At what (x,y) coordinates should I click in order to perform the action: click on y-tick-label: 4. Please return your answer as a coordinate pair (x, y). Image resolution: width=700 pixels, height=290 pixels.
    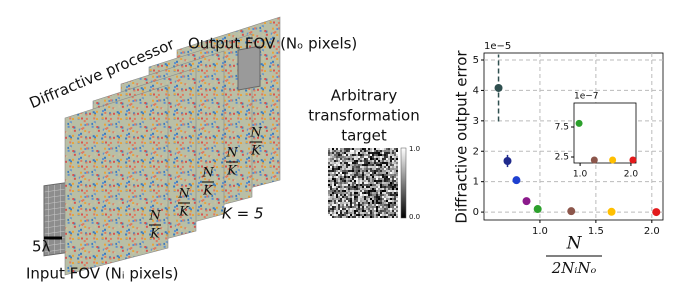
    Looking at the image, I should click on (476, 90).